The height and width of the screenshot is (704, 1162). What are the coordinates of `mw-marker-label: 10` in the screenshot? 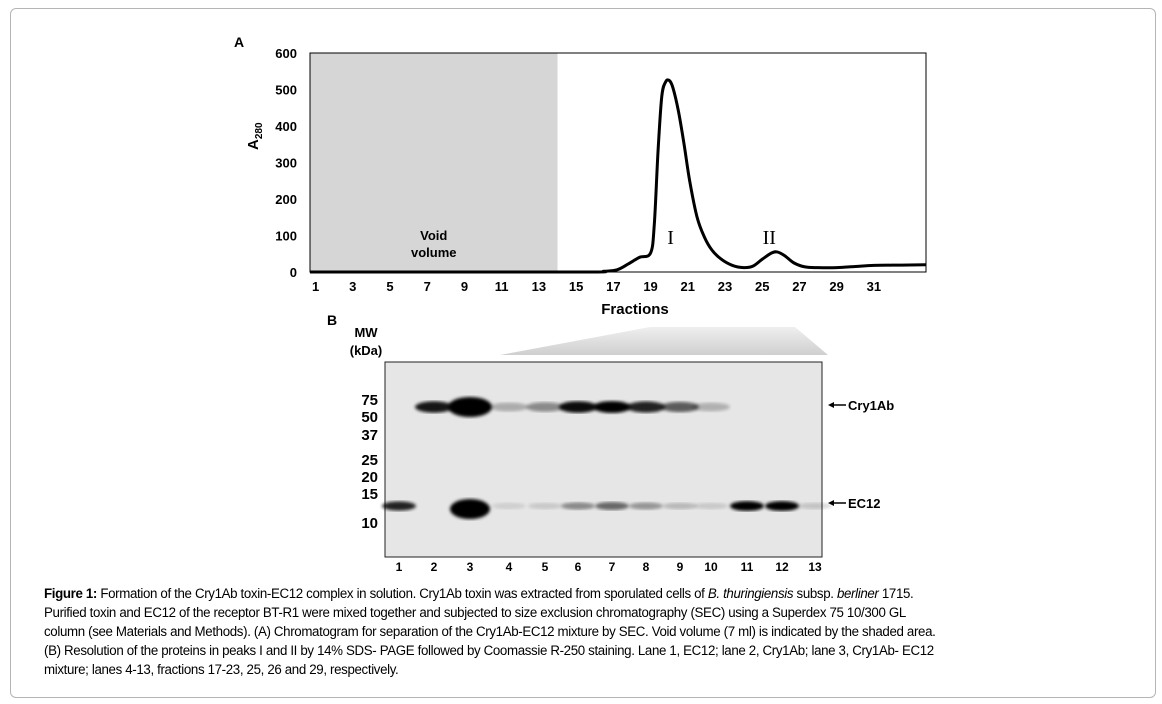 It's located at (369, 523).